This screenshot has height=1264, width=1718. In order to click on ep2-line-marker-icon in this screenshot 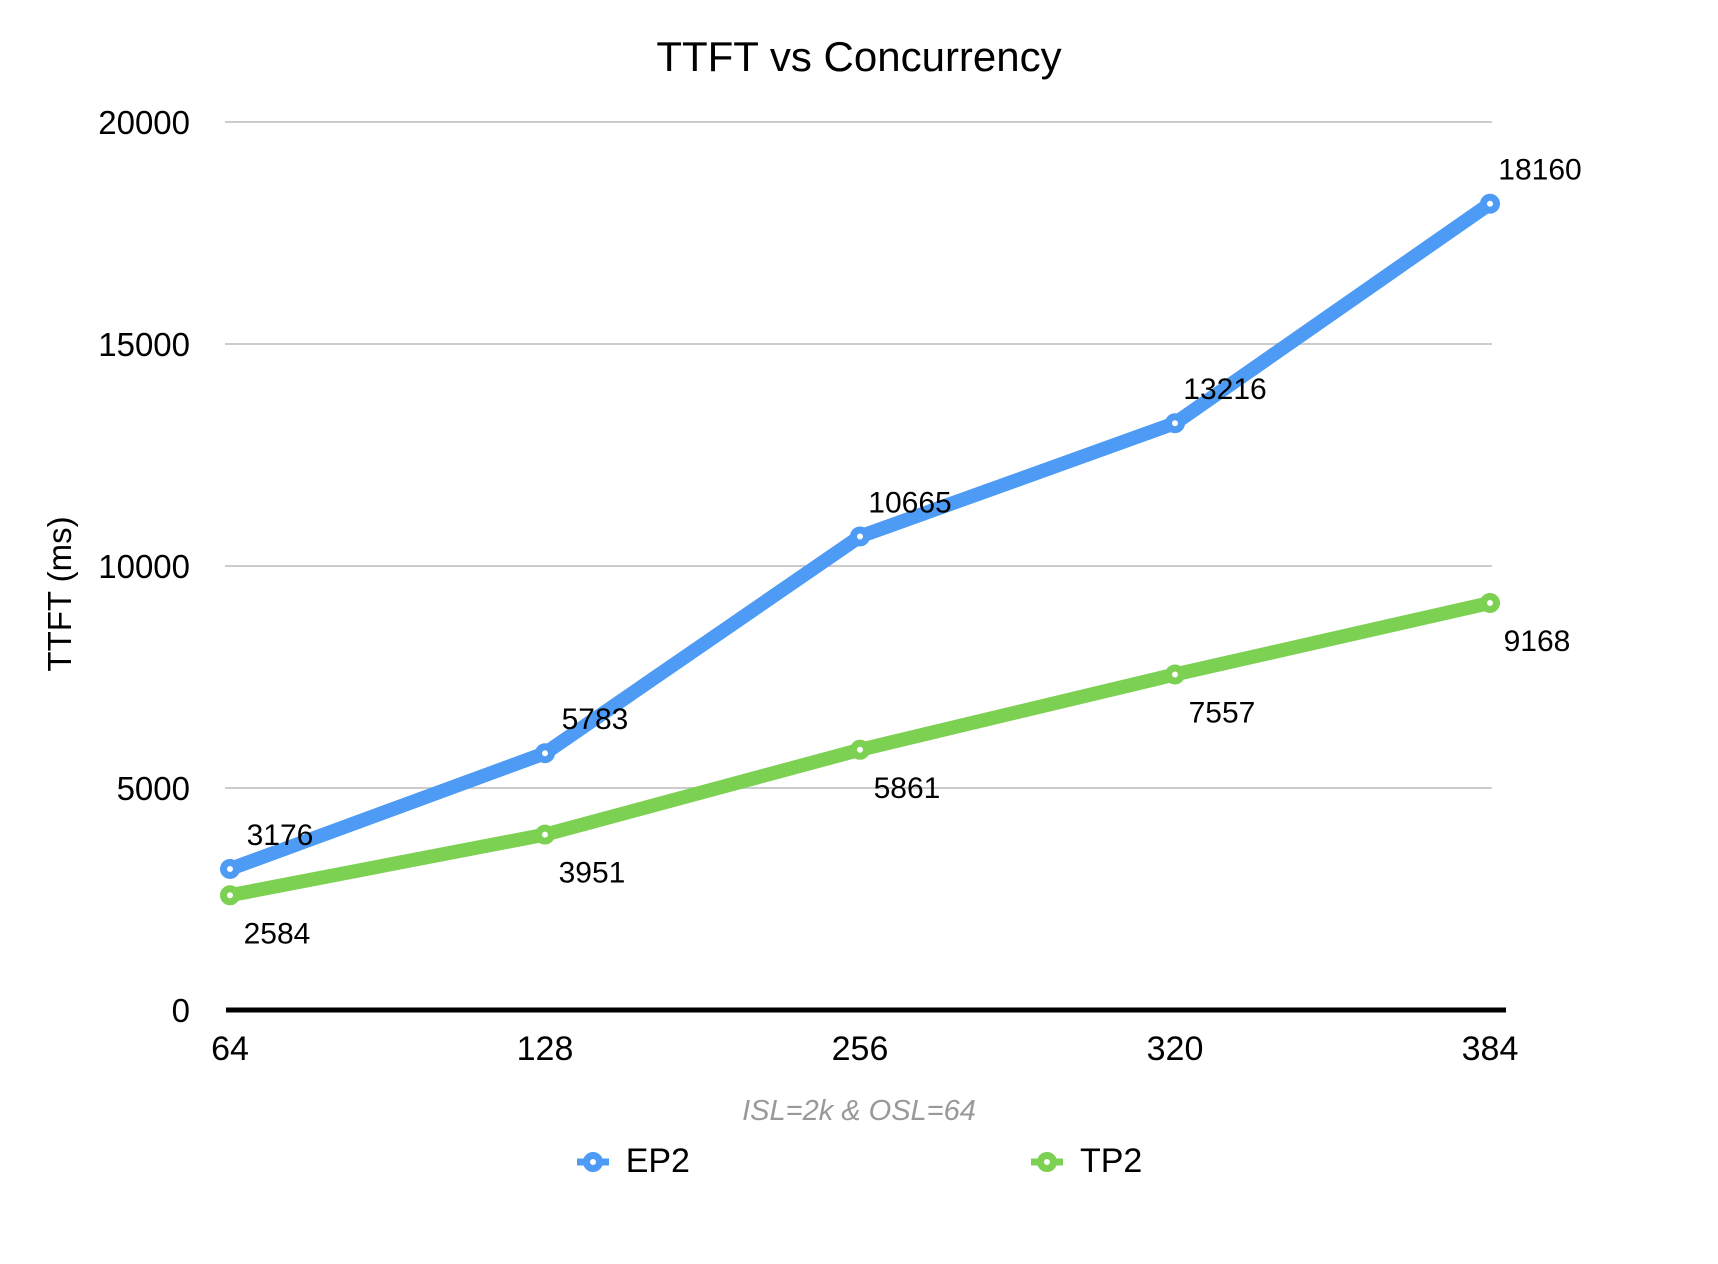, I will do `click(592, 1161)`.